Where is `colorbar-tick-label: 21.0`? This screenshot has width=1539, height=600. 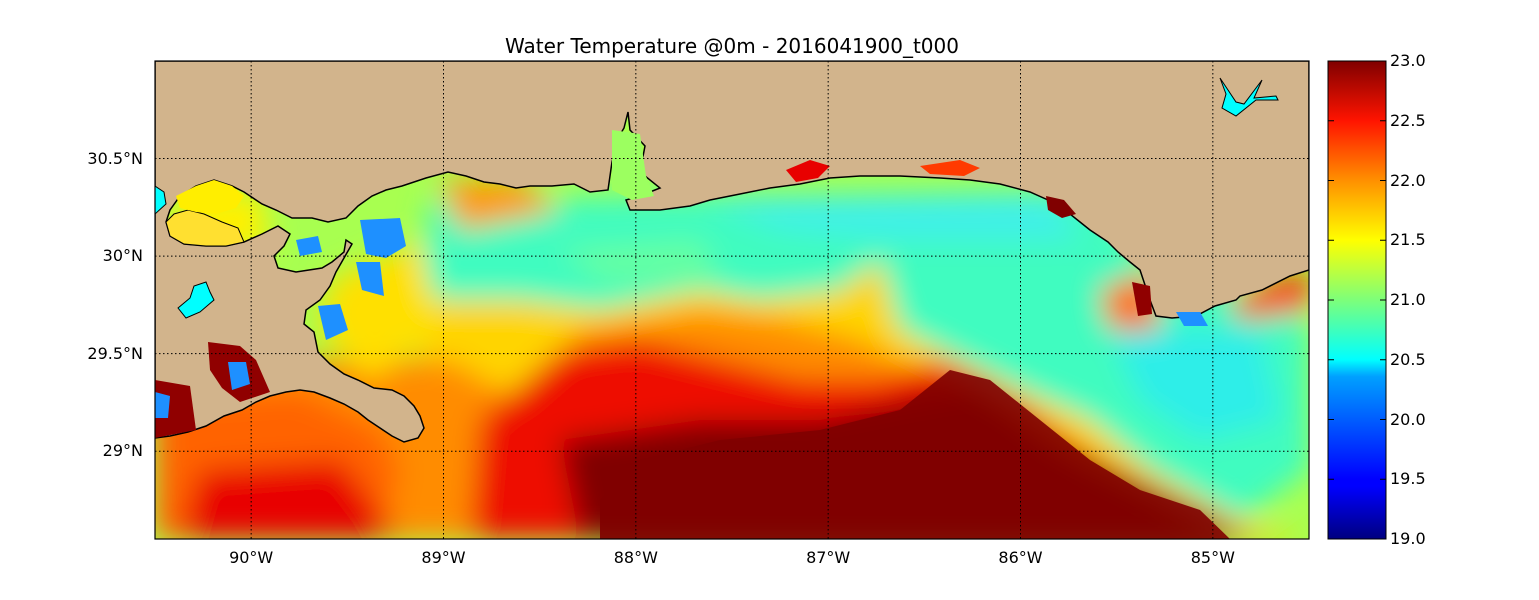
colorbar-tick-label: 21.0 is located at coordinates (1408, 299).